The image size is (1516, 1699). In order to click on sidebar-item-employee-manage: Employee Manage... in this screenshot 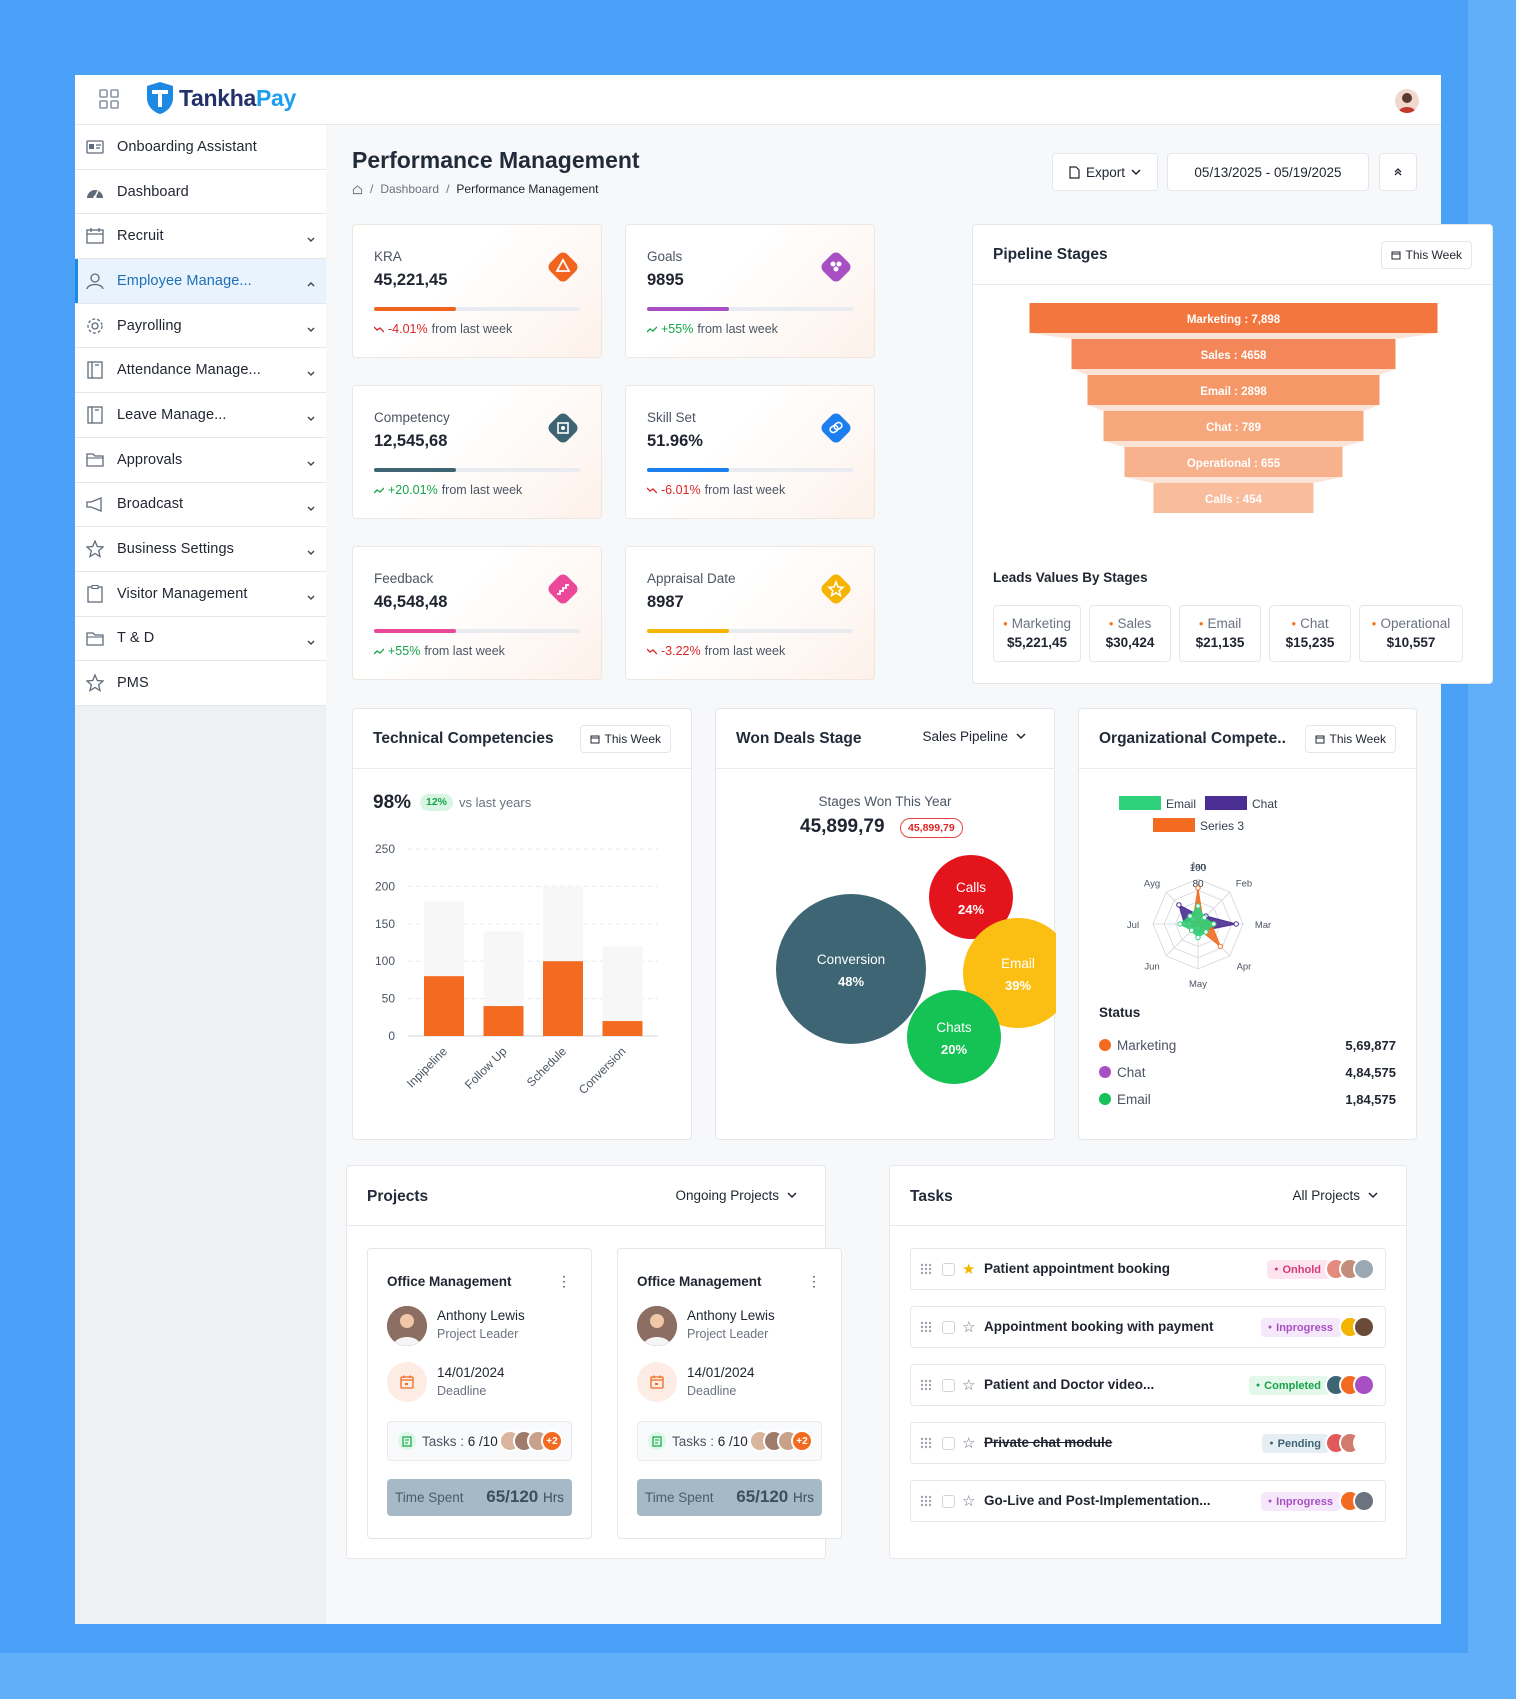, I will do `click(200, 281)`.